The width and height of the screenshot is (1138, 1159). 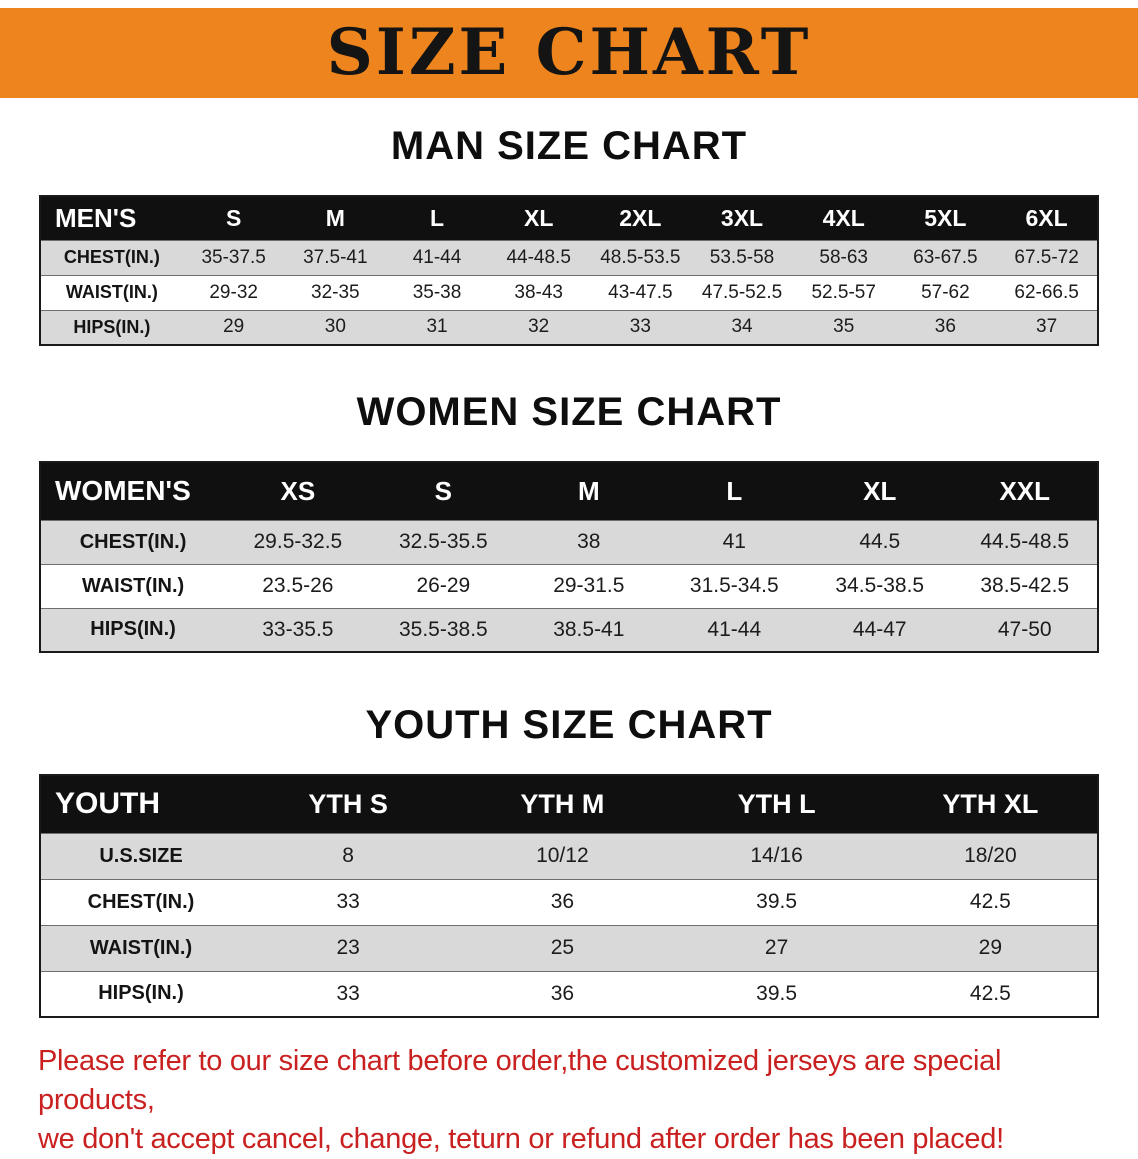 I want to click on table-cell: 8, so click(x=348, y=855).